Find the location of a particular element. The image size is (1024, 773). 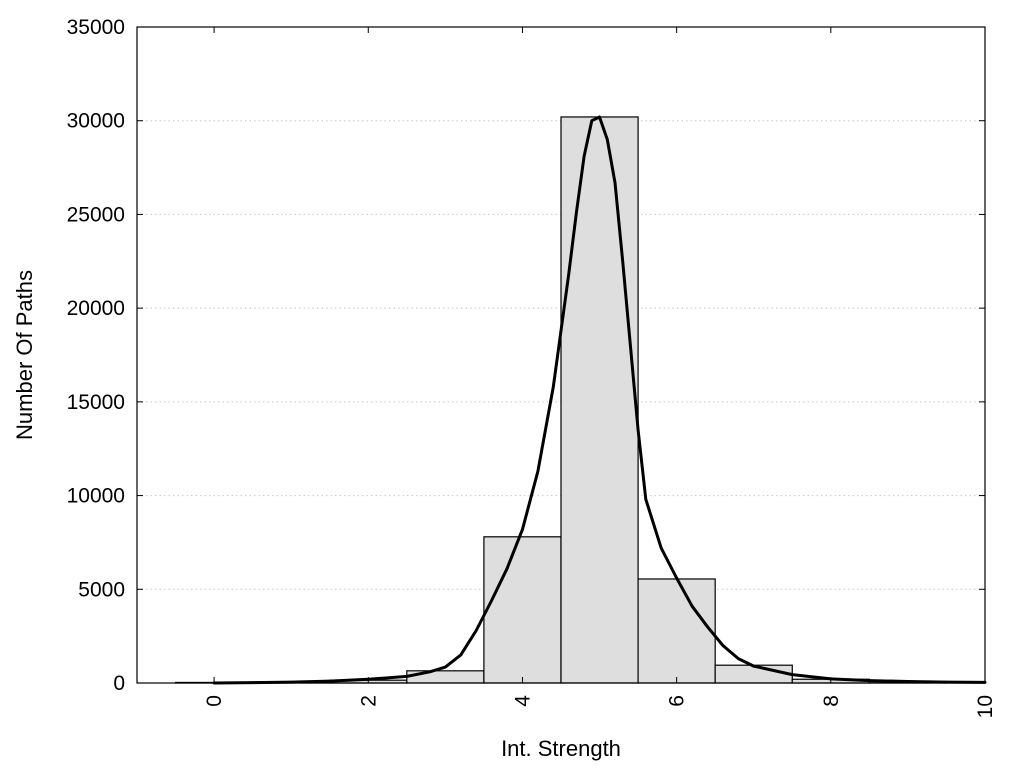

y-tick-label: 35000 is located at coordinates (96, 27).